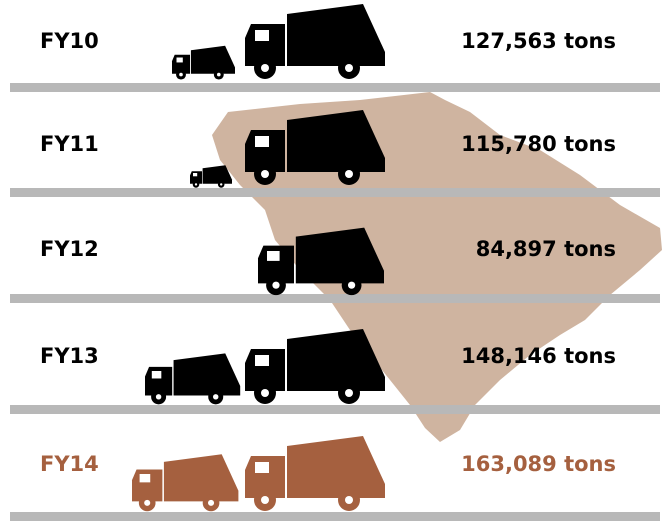  I want to click on category-label: FY10, so click(69, 41).